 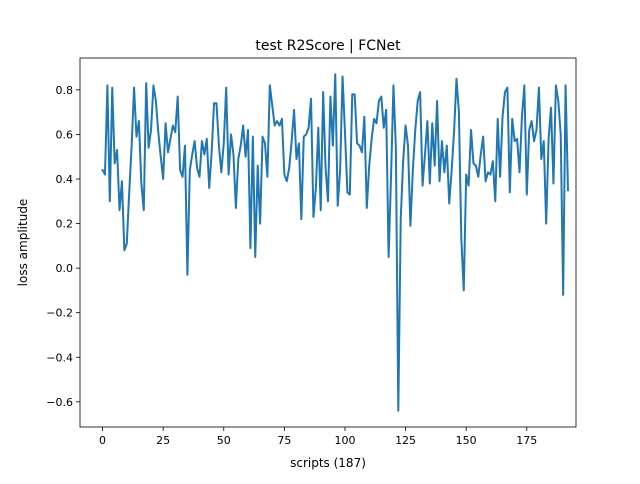 What do you see at coordinates (59, 357) in the screenshot?
I see `y-tick-label: −0.4` at bounding box center [59, 357].